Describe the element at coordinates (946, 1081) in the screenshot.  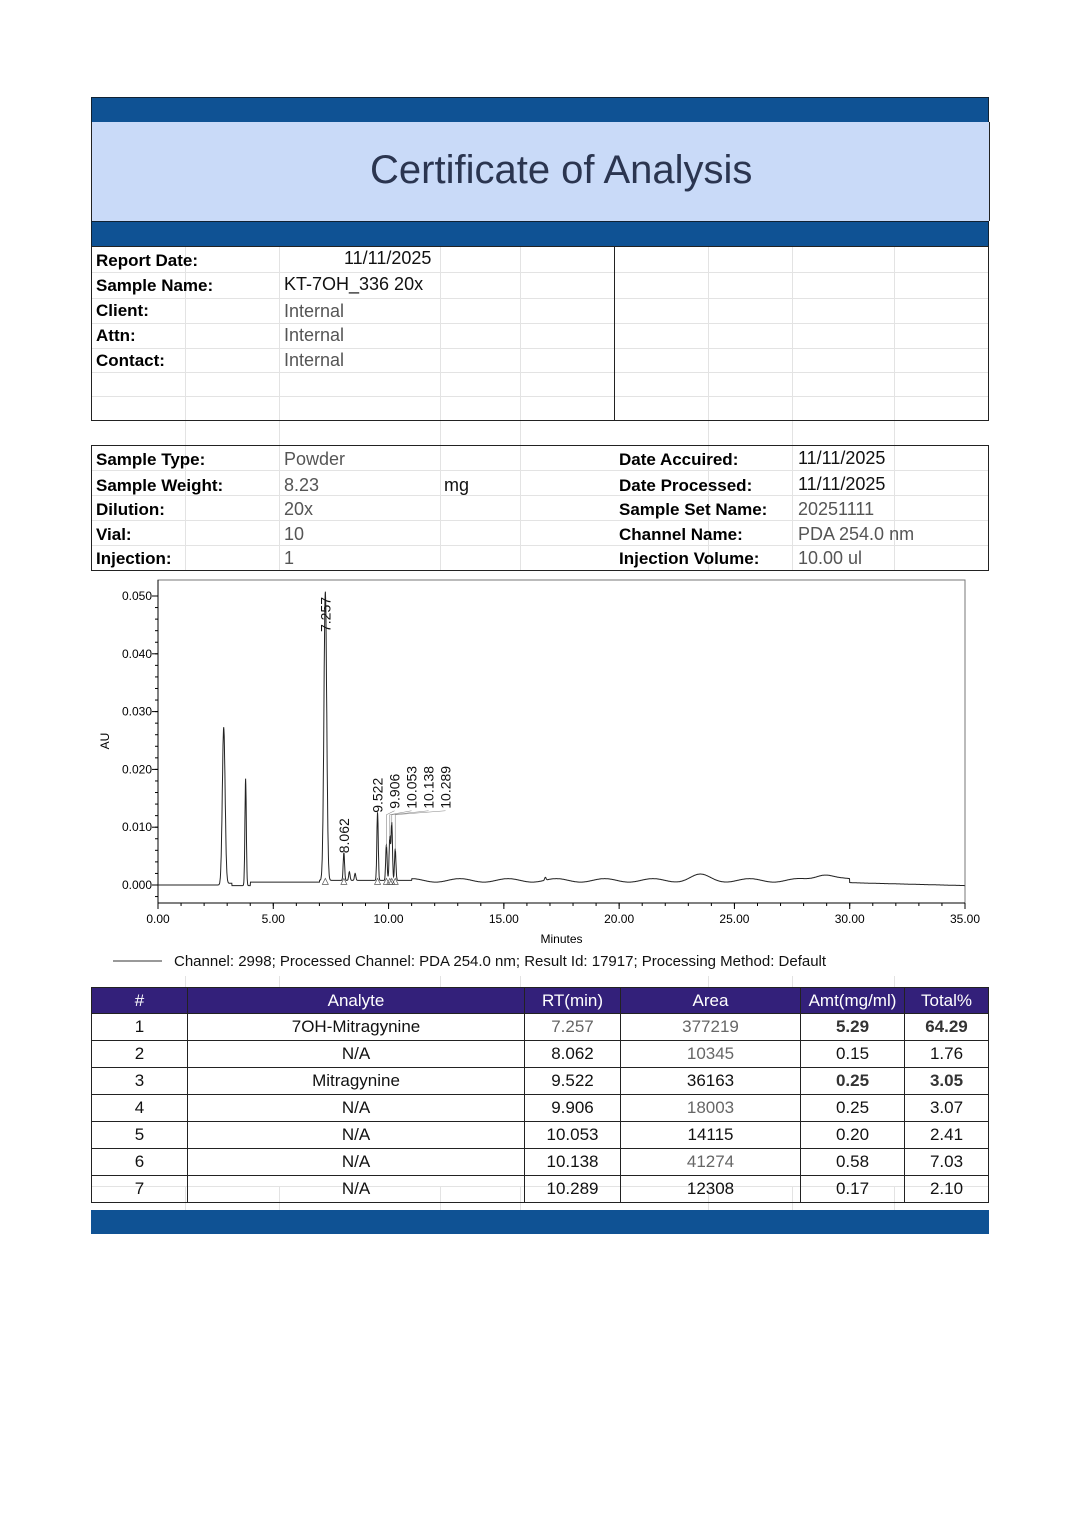
I see `total-percent: 3.05` at that location.